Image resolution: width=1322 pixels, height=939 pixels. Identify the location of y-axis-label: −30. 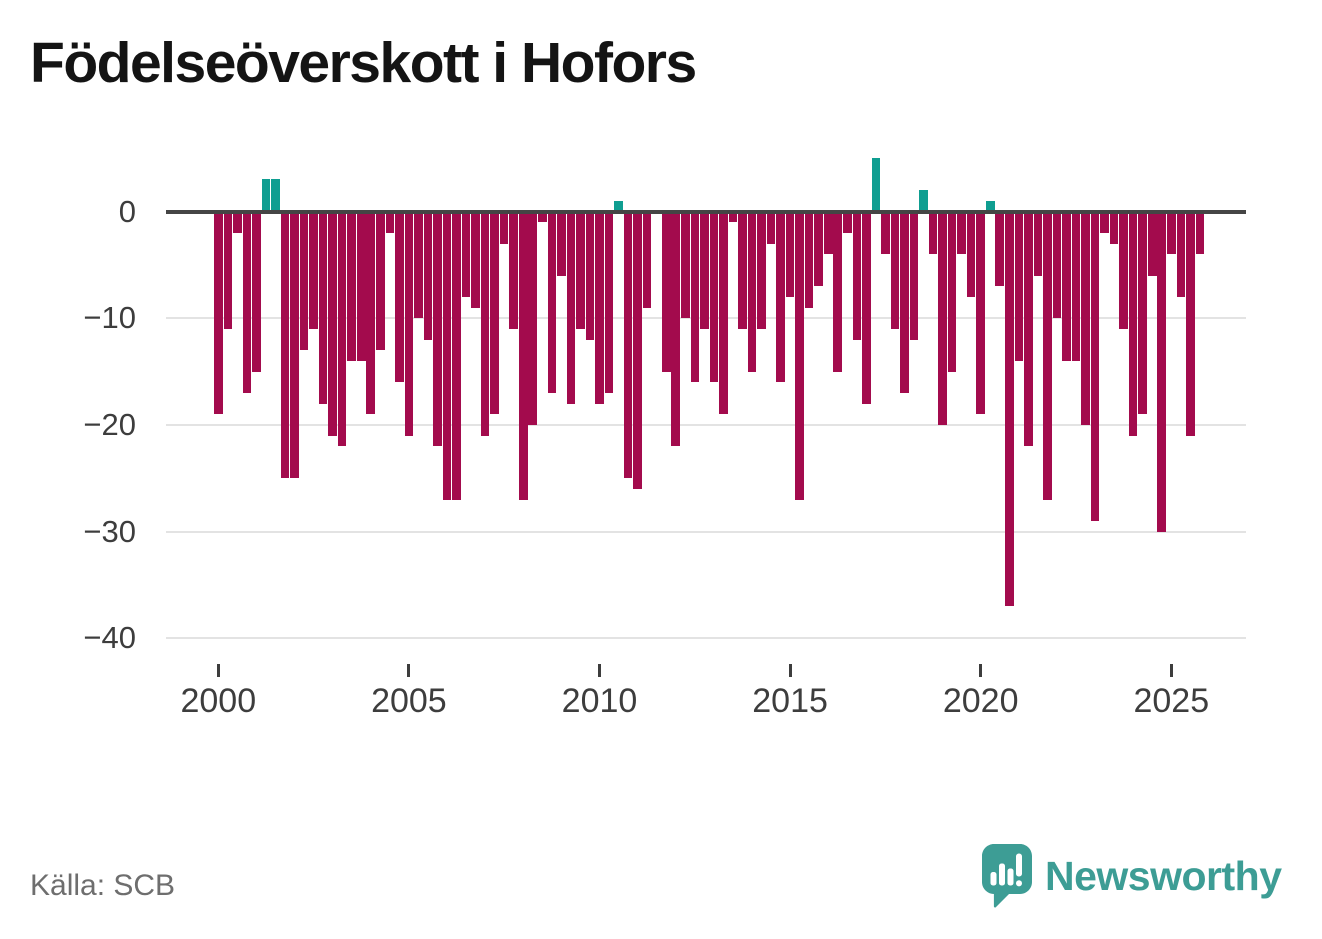
(109, 531).